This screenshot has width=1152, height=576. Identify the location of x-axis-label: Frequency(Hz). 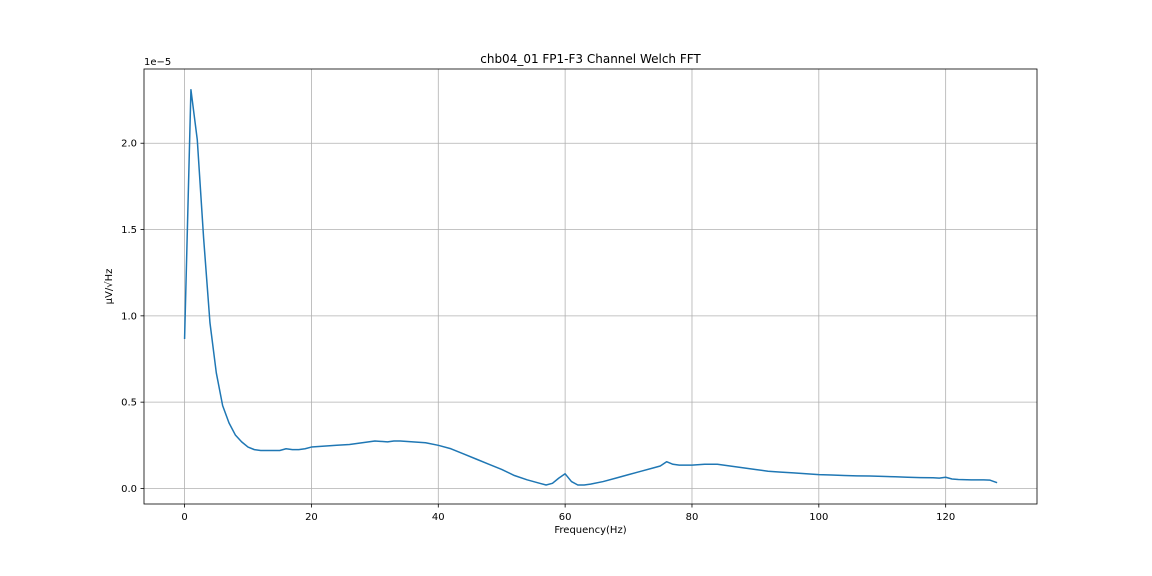
(590, 530).